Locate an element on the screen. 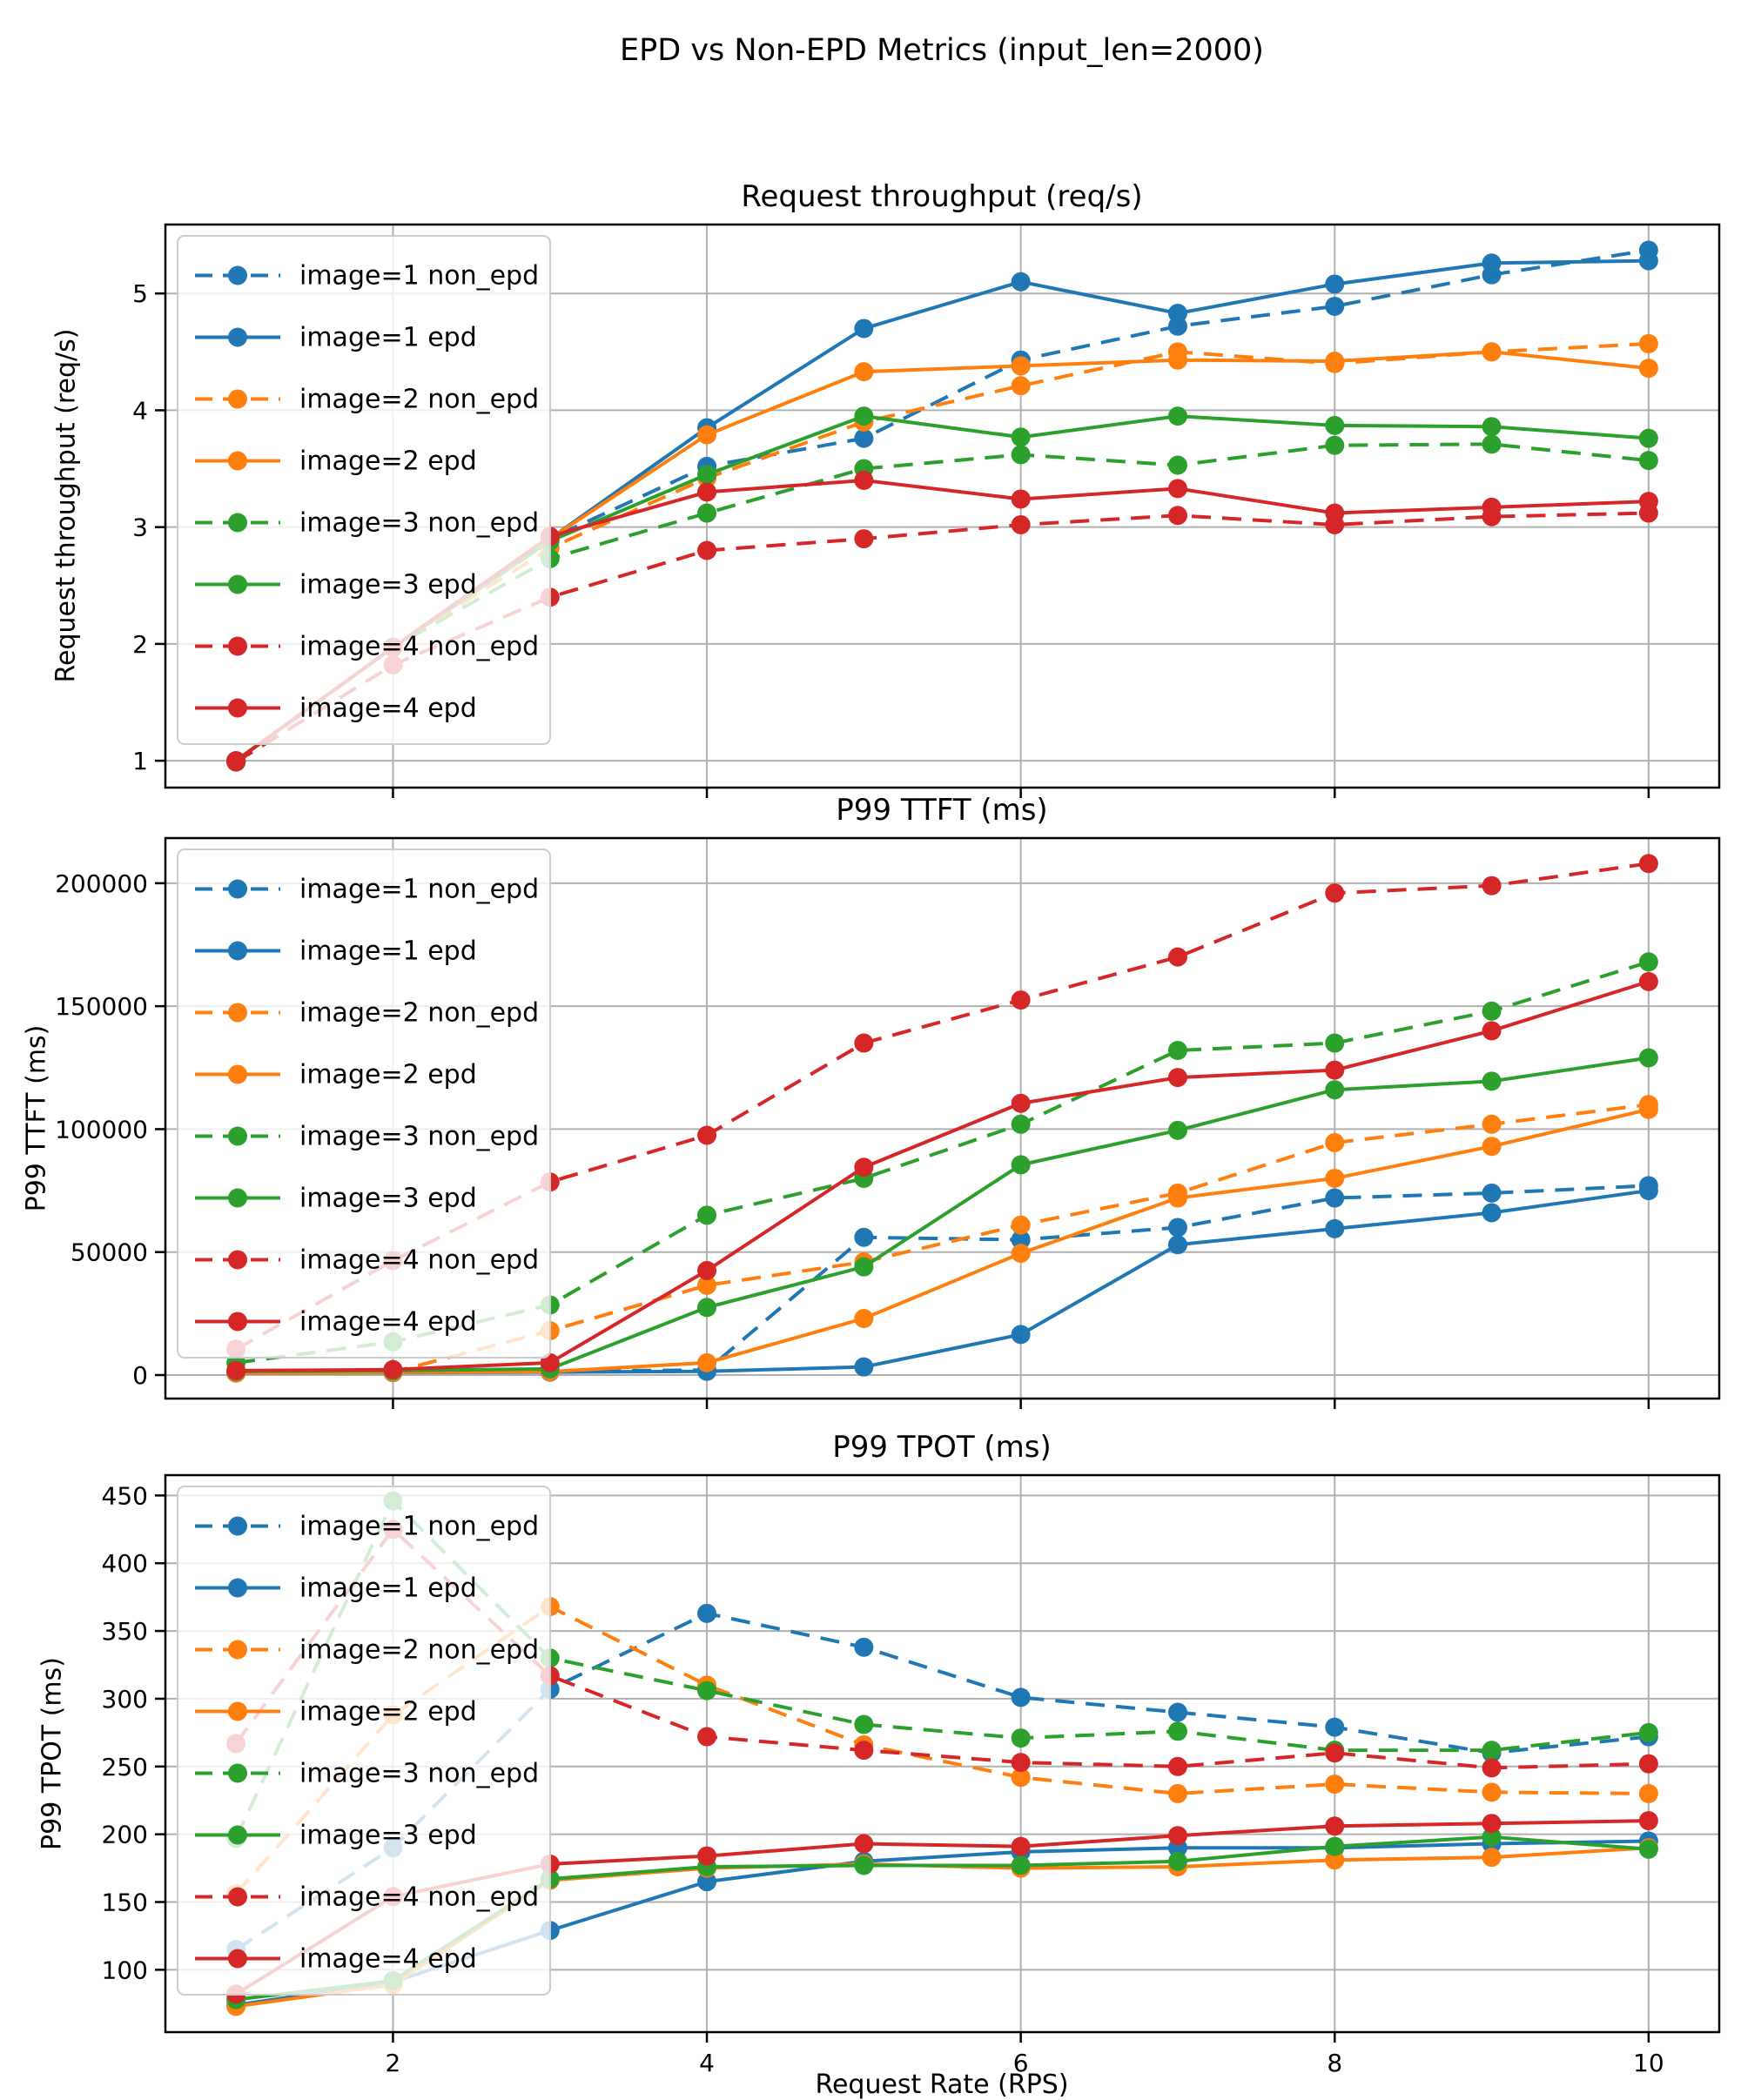 This screenshot has width=1741, height=2100. y-tick-label: 300 is located at coordinates (125, 1699).